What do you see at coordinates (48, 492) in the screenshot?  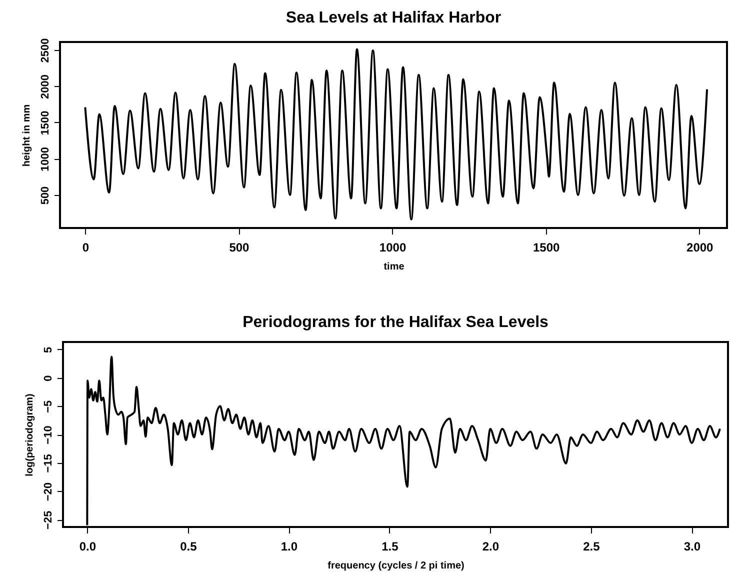 I see `y-tick-label: −20` at bounding box center [48, 492].